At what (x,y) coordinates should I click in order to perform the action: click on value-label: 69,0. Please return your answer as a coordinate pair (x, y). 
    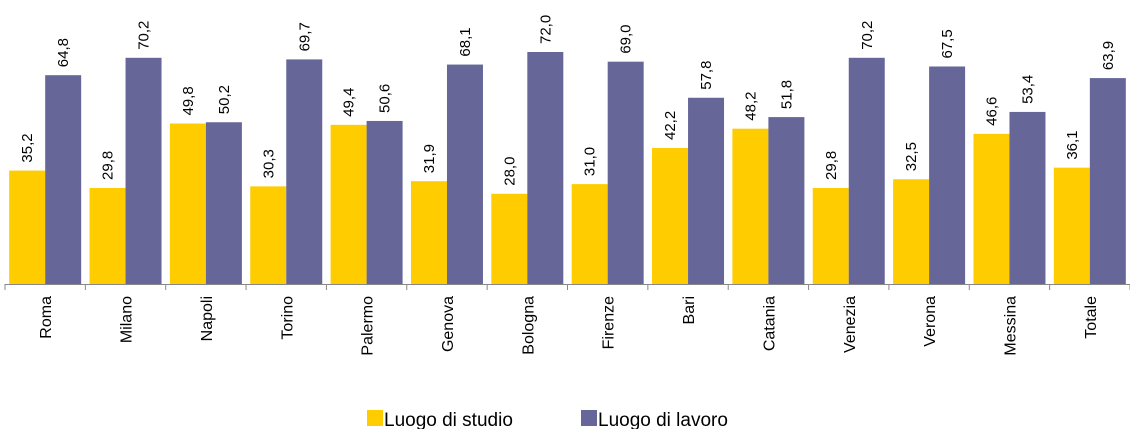
    Looking at the image, I should click on (626, 38).